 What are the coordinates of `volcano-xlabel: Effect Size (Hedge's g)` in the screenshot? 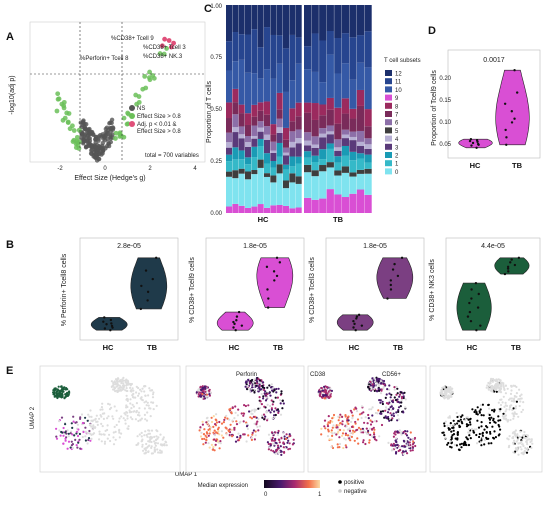 It's located at (109, 178).